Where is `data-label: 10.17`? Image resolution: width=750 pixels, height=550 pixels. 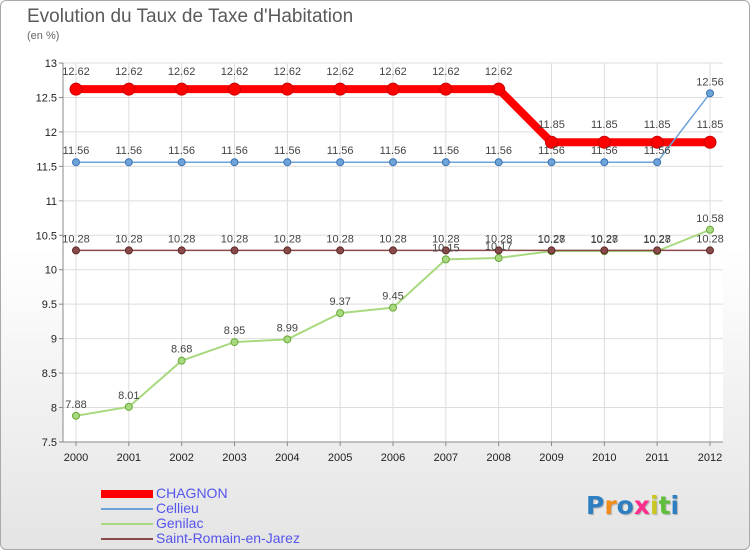
data-label: 10.17 is located at coordinates (499, 247).